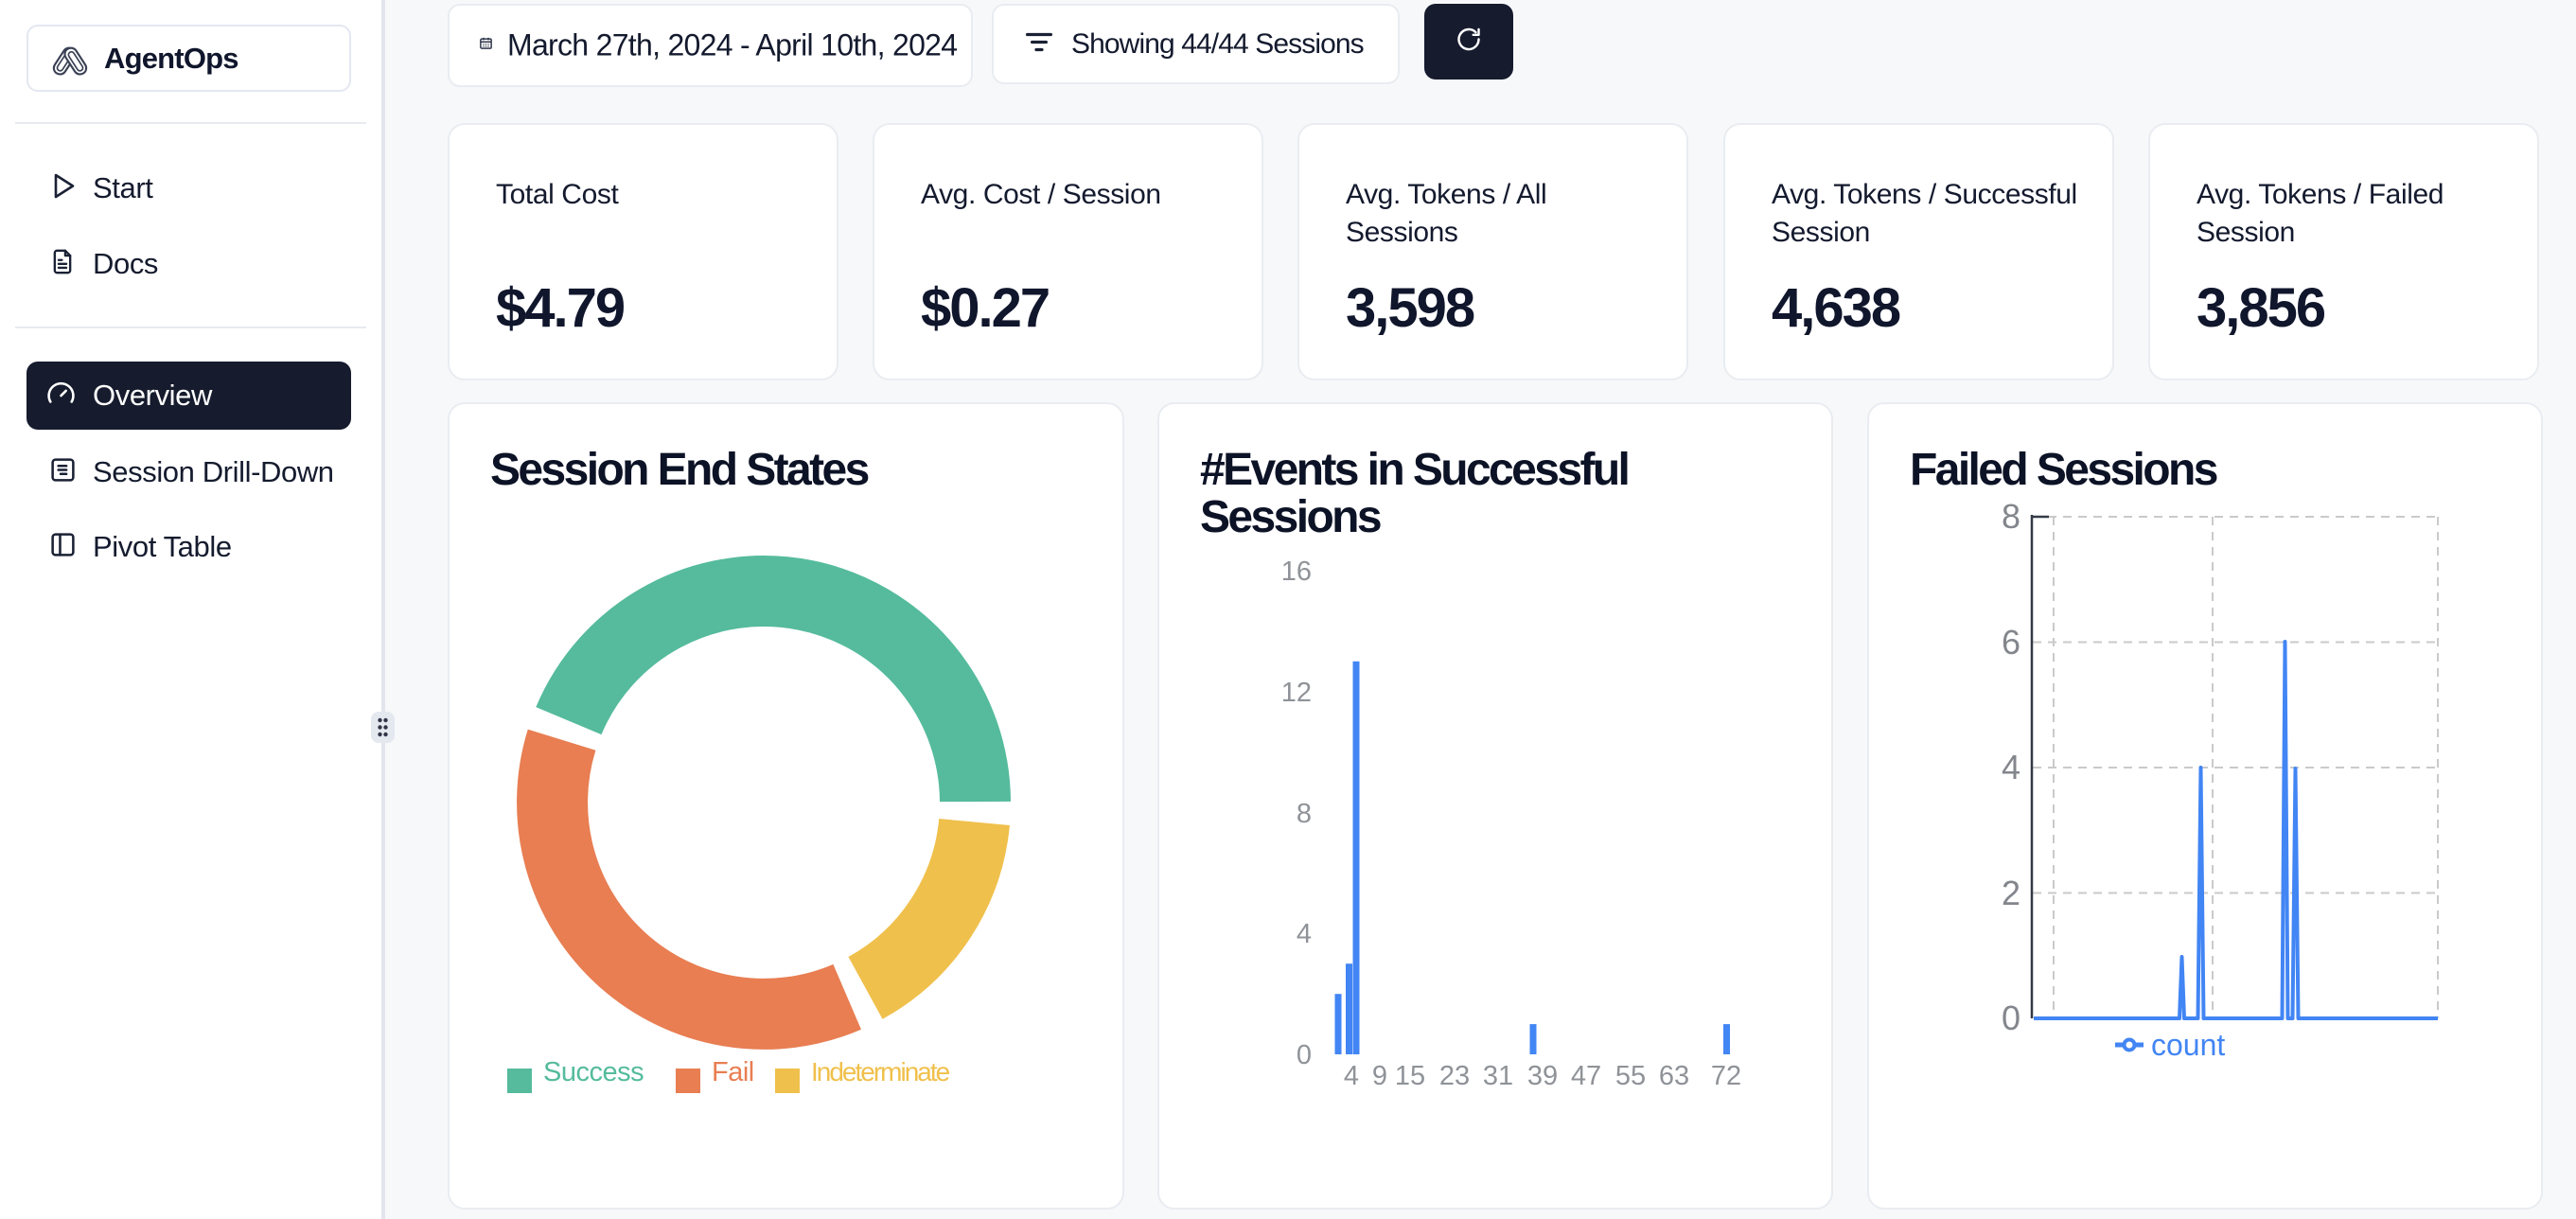 The width and height of the screenshot is (2576, 1219). What do you see at coordinates (1379, 1076) in the screenshot?
I see `svg-text: 9` at bounding box center [1379, 1076].